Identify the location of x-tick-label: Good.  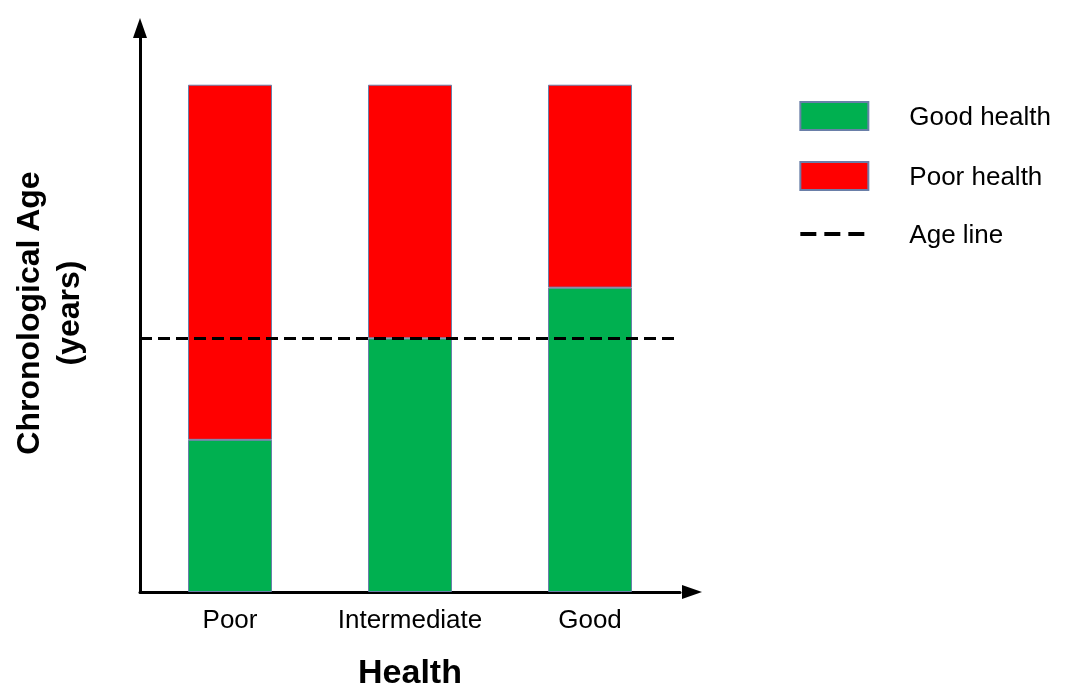
(590, 619).